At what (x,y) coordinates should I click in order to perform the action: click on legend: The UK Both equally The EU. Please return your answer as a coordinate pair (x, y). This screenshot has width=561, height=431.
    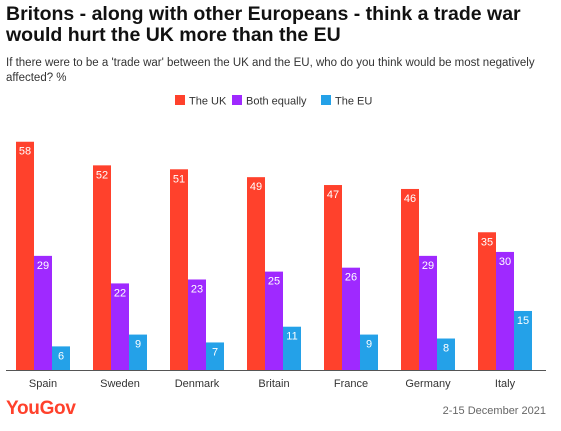
    Looking at the image, I should click on (273, 101).